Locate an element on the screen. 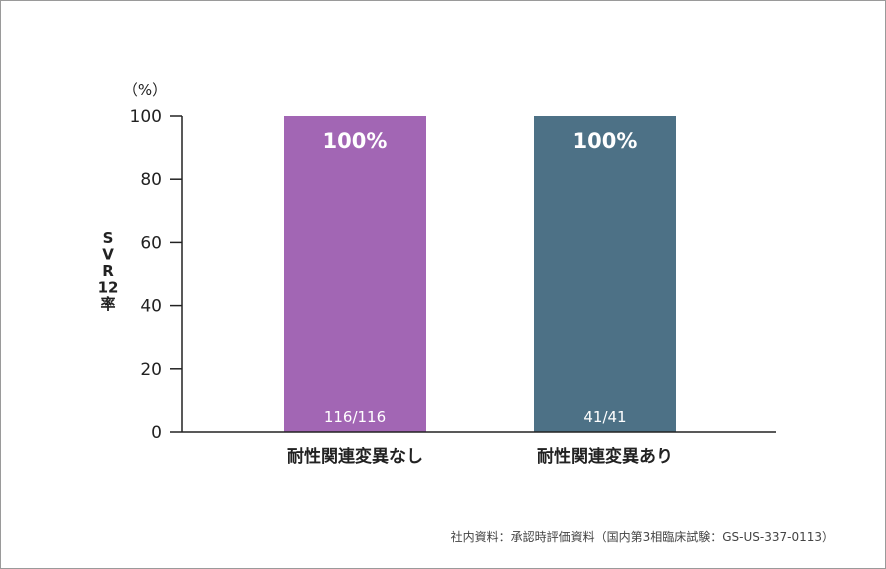  y-tick-label: 100 is located at coordinates (146, 117).